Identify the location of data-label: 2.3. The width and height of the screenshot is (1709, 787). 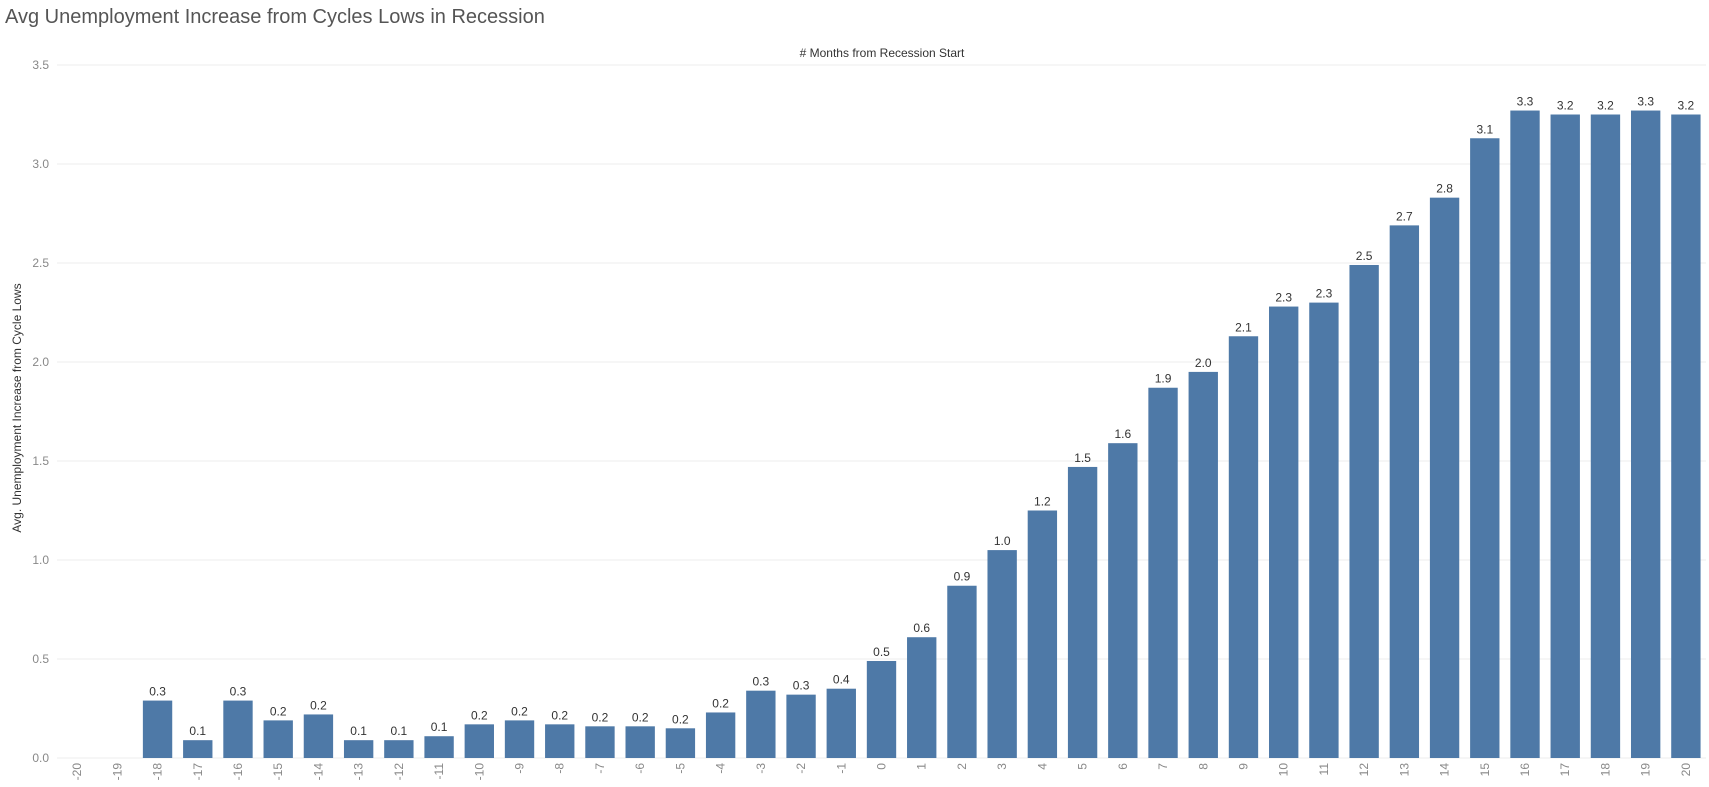
(1283, 298).